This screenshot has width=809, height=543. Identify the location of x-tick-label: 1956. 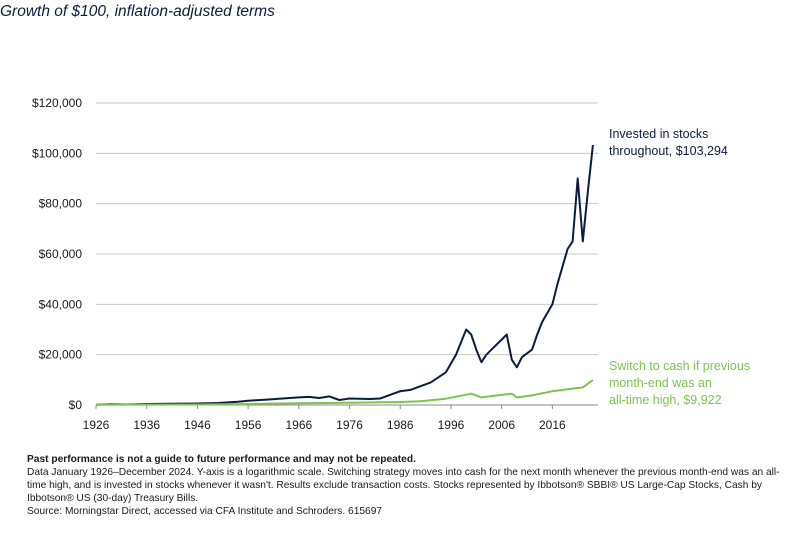
(248, 425).